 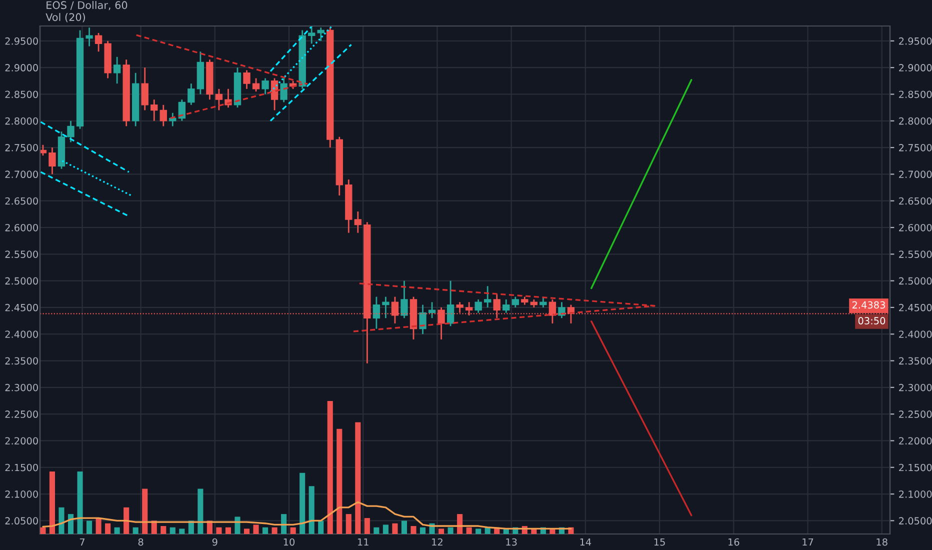 What do you see at coordinates (915, 468) in the screenshot?
I see `y2-tick-label: 2.1500` at bounding box center [915, 468].